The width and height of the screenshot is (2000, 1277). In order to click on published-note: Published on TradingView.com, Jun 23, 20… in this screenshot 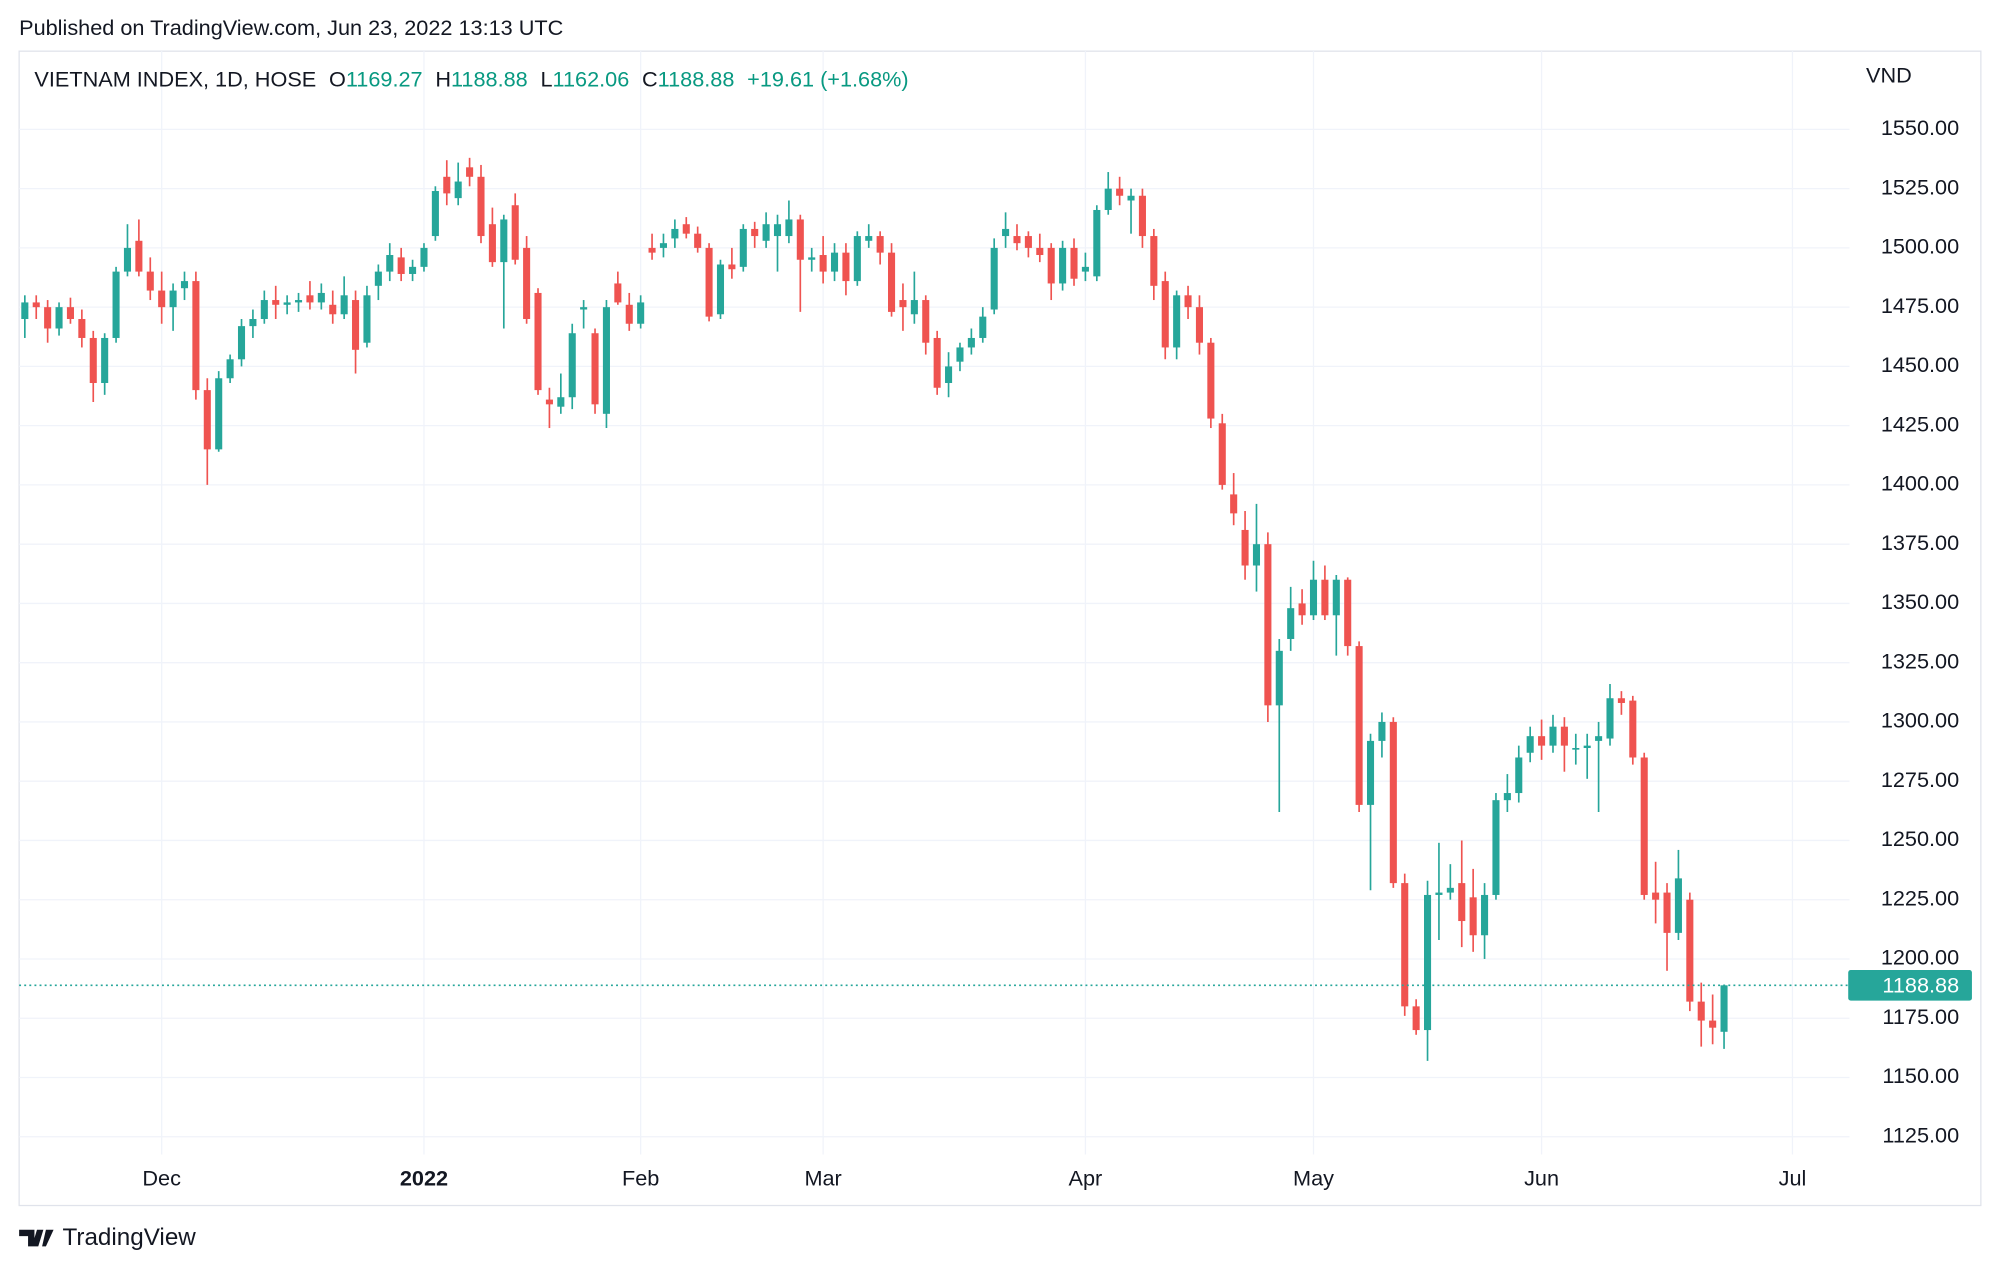, I will do `click(291, 27)`.